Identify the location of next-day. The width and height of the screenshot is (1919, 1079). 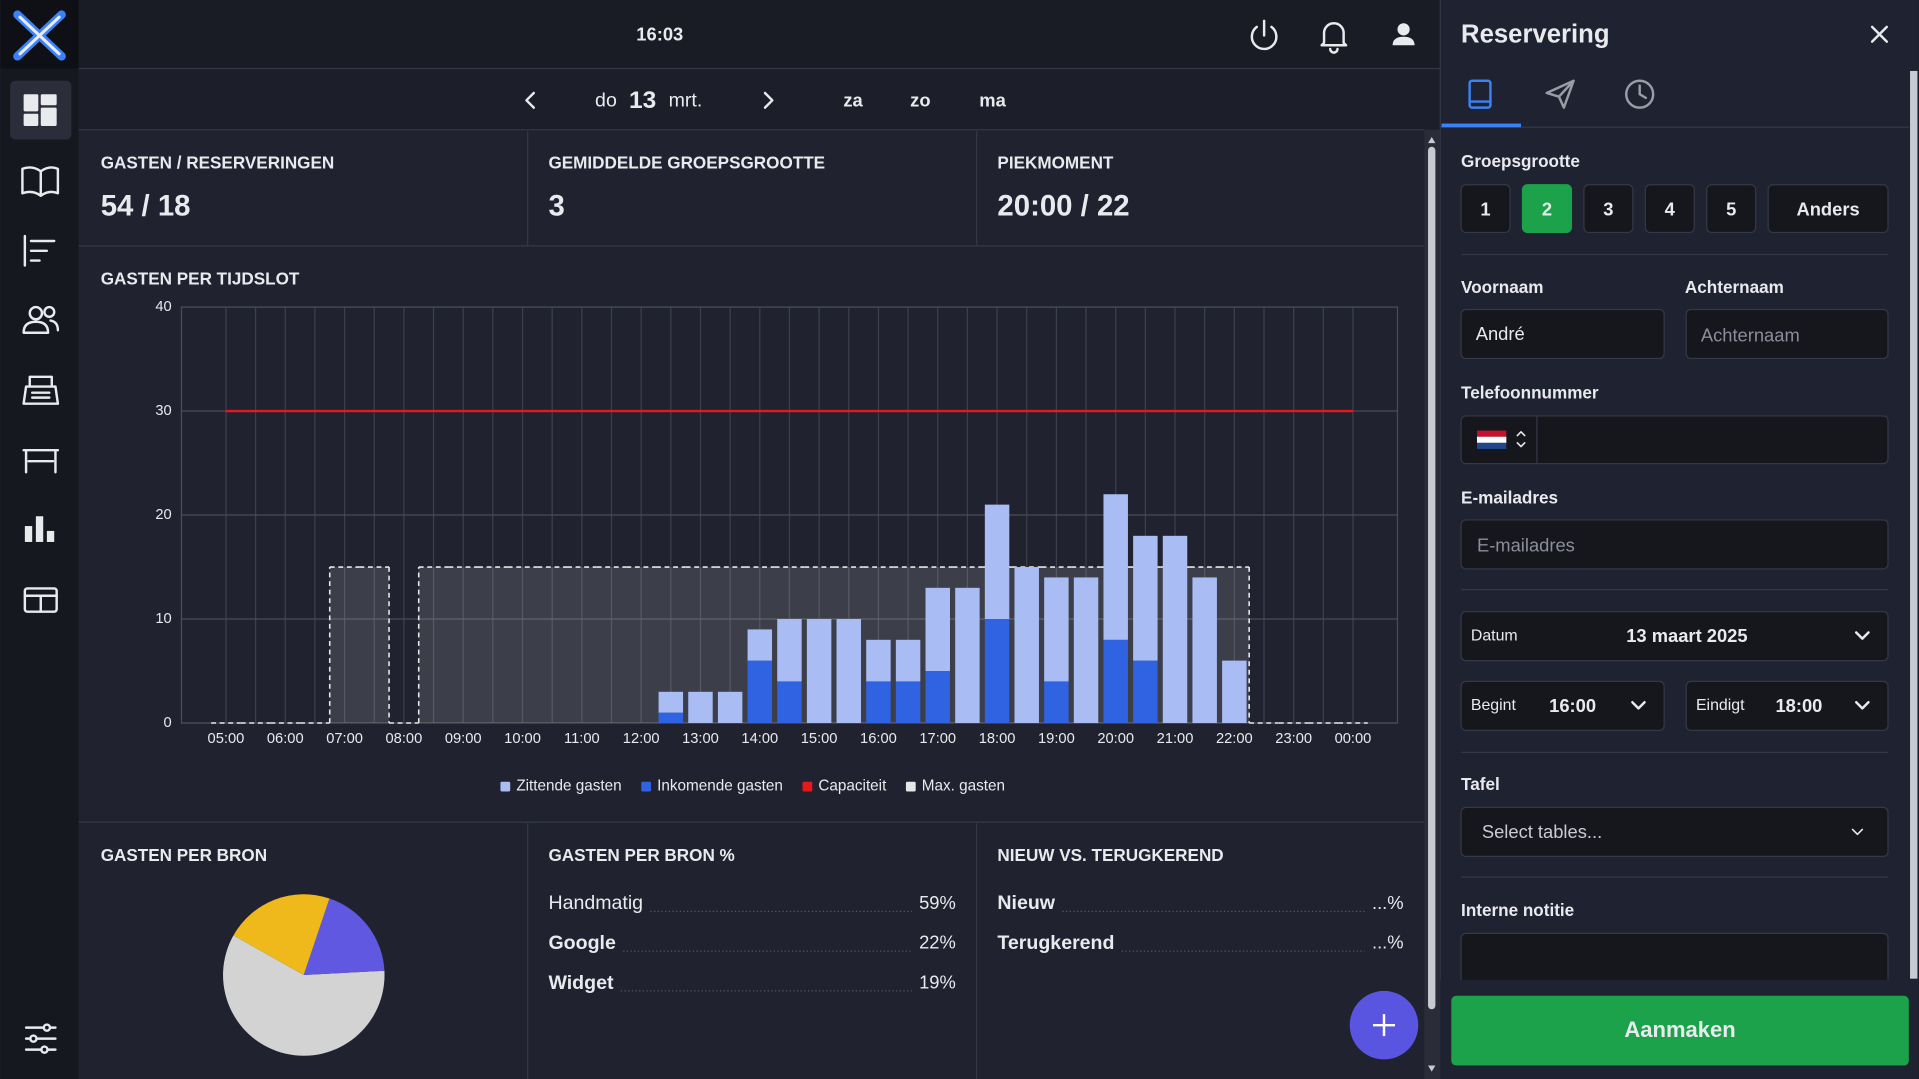
(768, 100).